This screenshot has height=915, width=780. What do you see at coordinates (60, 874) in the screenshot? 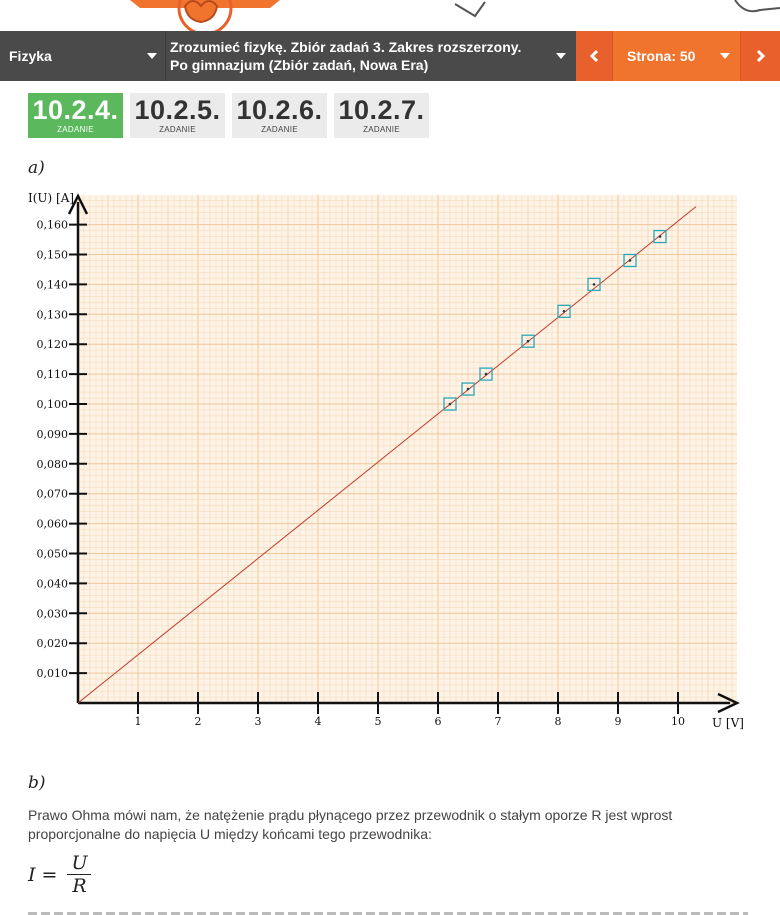
I see `ohm-law-formula: I = U R` at bounding box center [60, 874].